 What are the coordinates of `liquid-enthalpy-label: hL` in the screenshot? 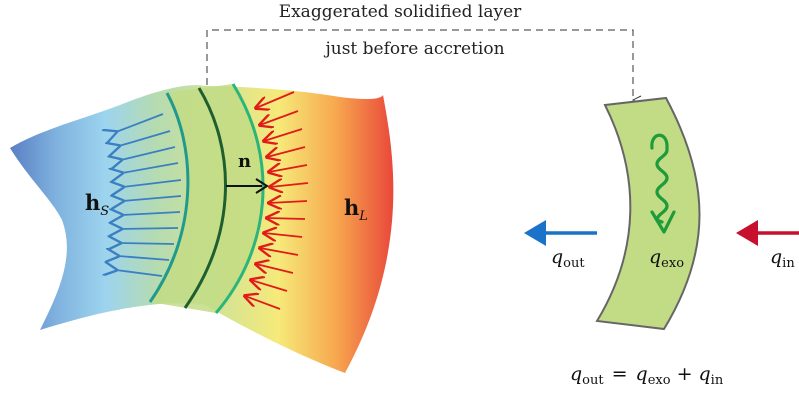 It's located at (356, 209).